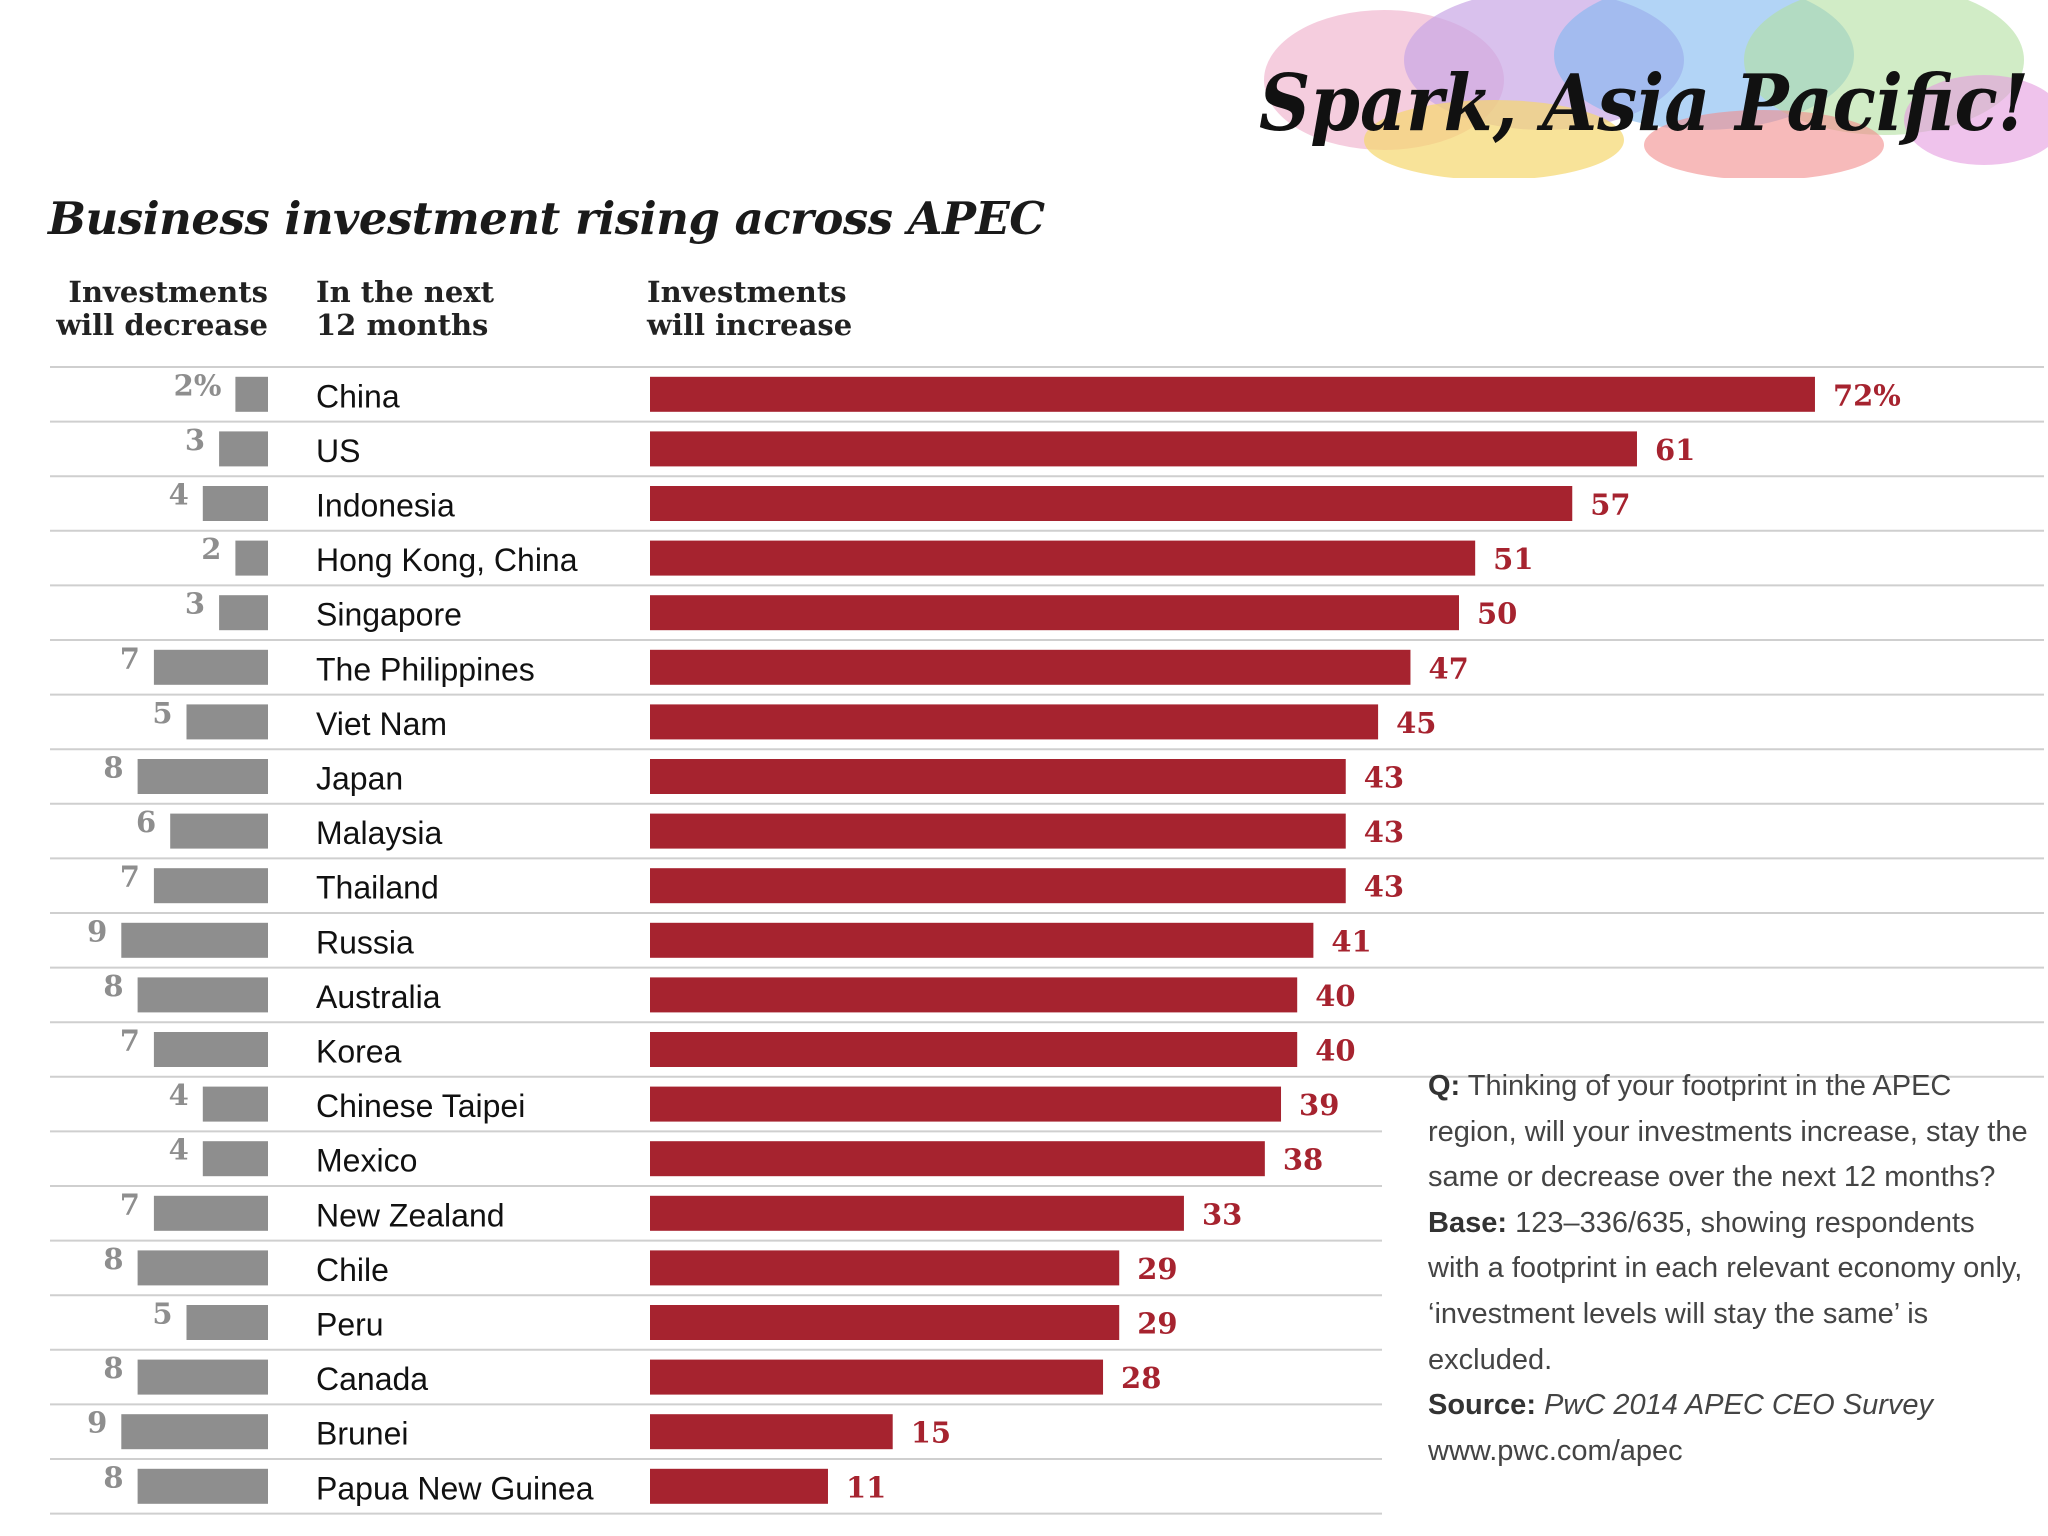 Image resolution: width=2048 pixels, height=1536 pixels. Describe the element at coordinates (378, 997) in the screenshot. I see `country-label: Australia` at that location.